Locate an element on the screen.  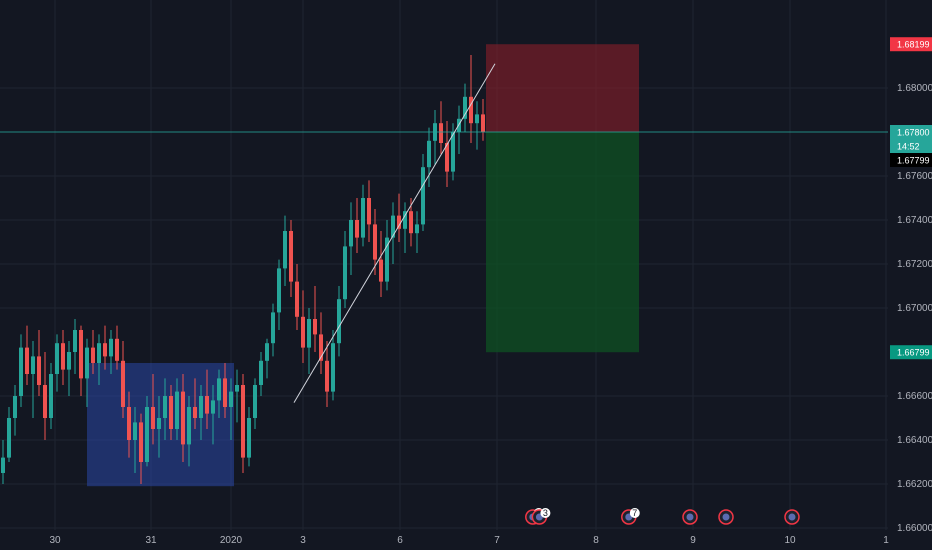
target-price-label-bg is located at coordinates (911, 352).